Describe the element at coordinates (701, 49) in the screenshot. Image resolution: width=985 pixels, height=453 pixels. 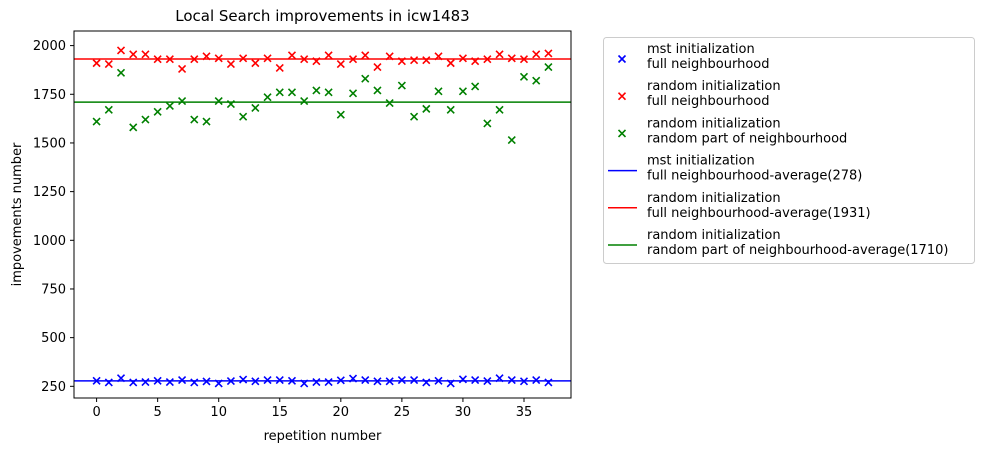
I see `legend-label: mst initialization` at that location.